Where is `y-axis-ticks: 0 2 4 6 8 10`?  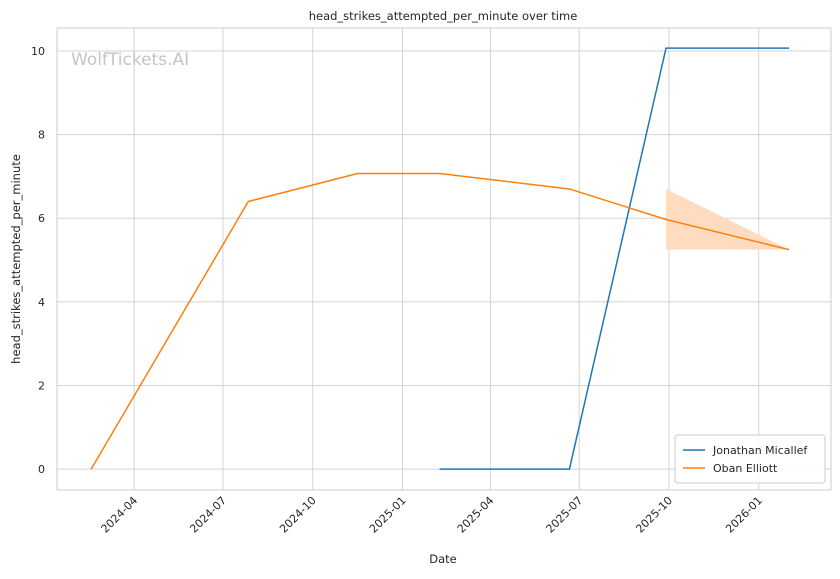 y-axis-ticks: 0 2 4 6 8 10 is located at coordinates (38, 260).